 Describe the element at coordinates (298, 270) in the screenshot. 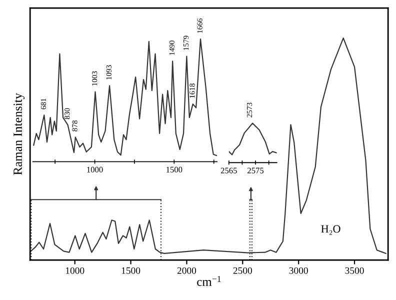

I see `x-tick-label: 3000` at that location.